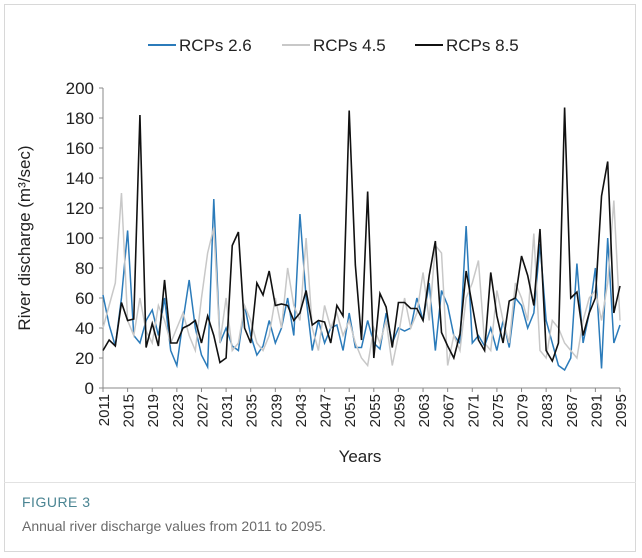  Describe the element at coordinates (252, 410) in the screenshot. I see `x-tick-label: 2035` at that location.